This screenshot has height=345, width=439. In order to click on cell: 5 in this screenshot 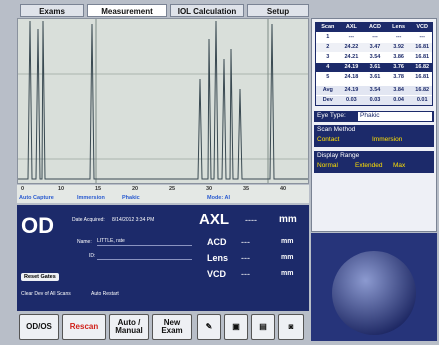, I will do `click(328, 77)`.